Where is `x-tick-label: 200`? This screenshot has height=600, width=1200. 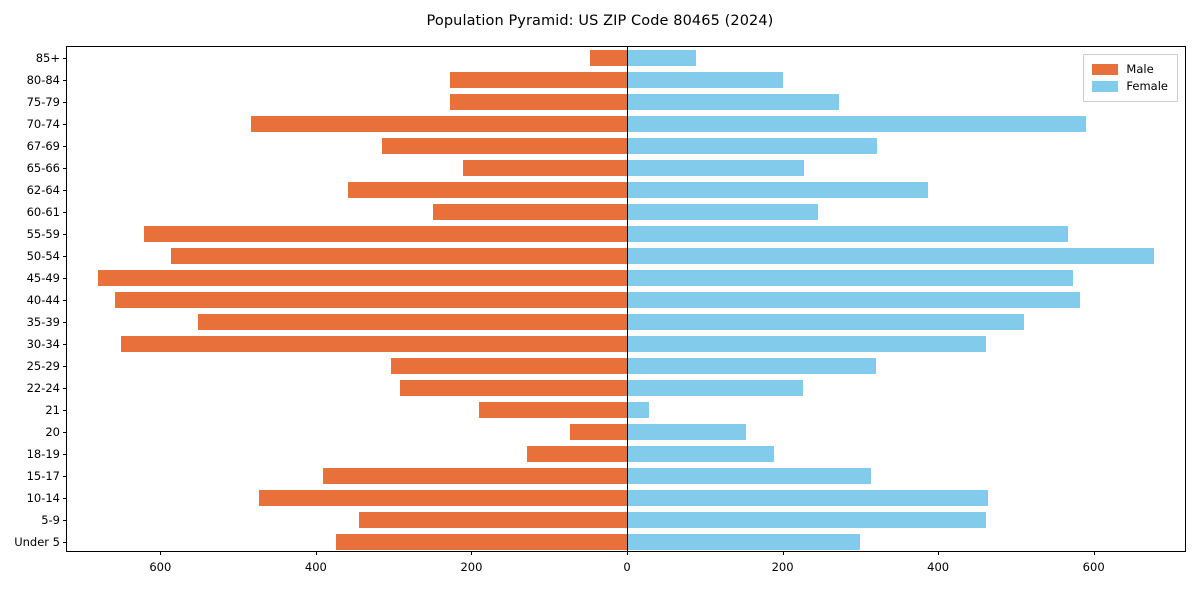
x-tick-label: 200 is located at coordinates (471, 567).